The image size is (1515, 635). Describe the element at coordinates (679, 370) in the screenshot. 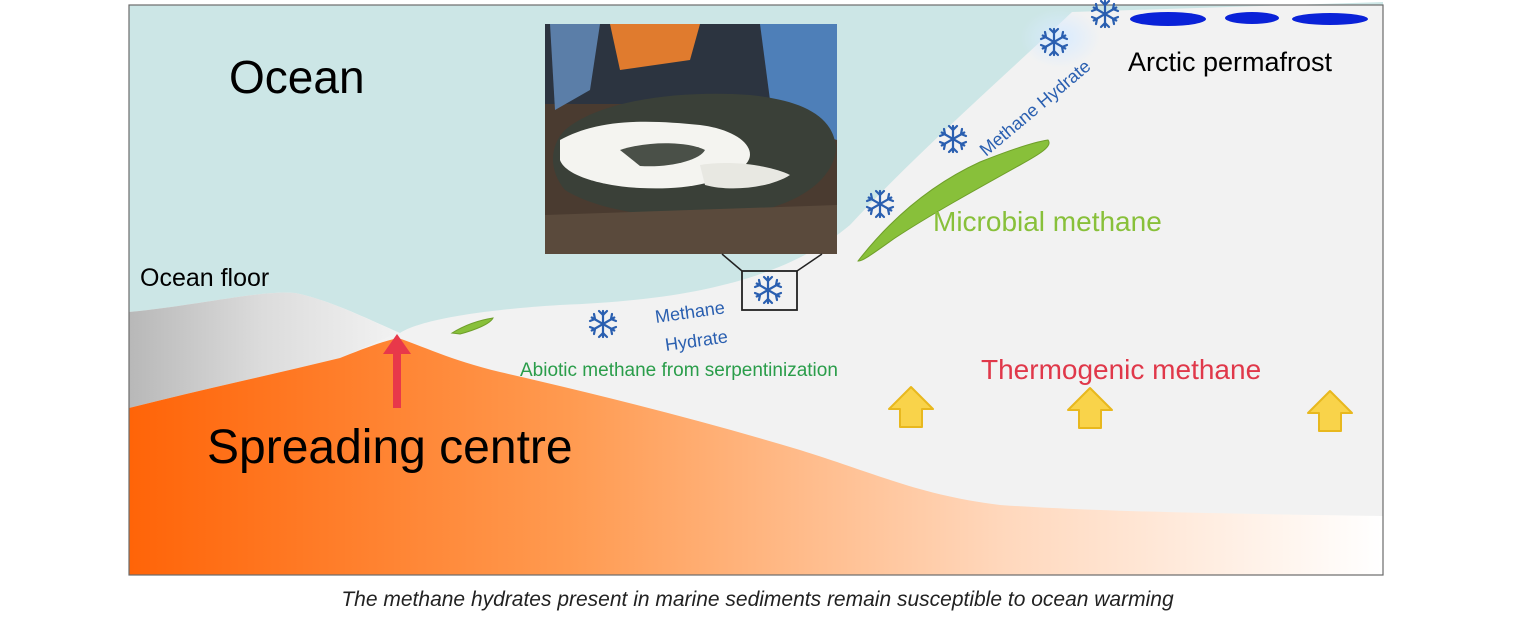

I see `abiotic-methane-label: Abiotic methane from serpentinization` at that location.